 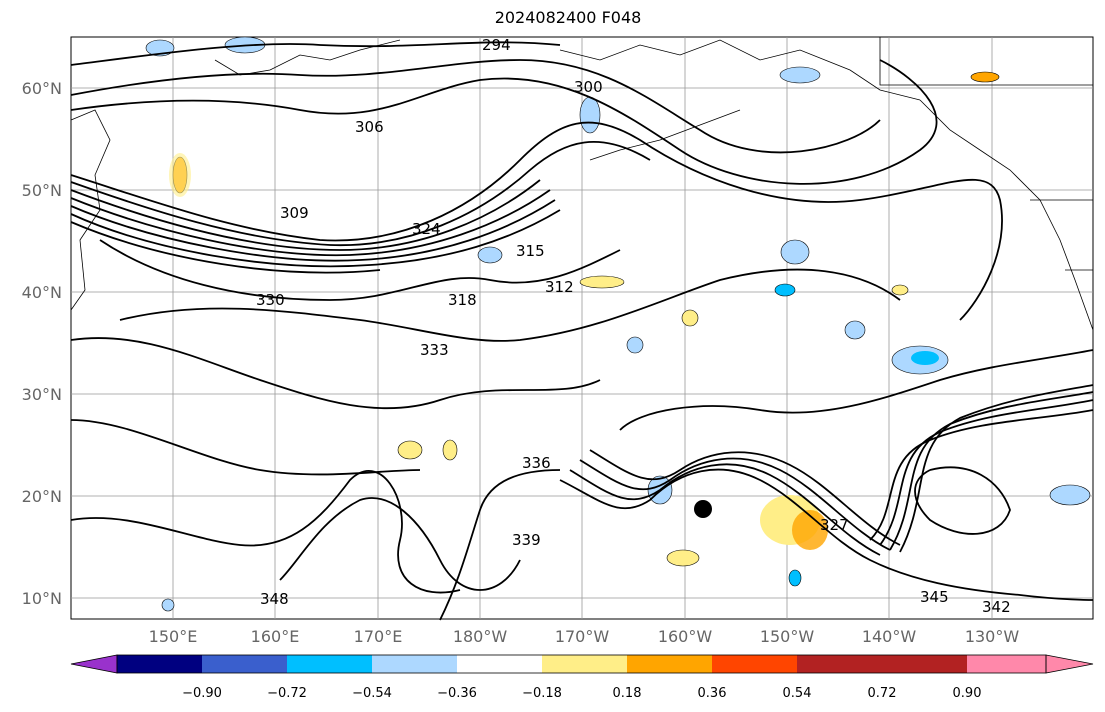 What do you see at coordinates (457, 693) in the screenshot?
I see `colorbar-tick-label: −0.36` at bounding box center [457, 693].